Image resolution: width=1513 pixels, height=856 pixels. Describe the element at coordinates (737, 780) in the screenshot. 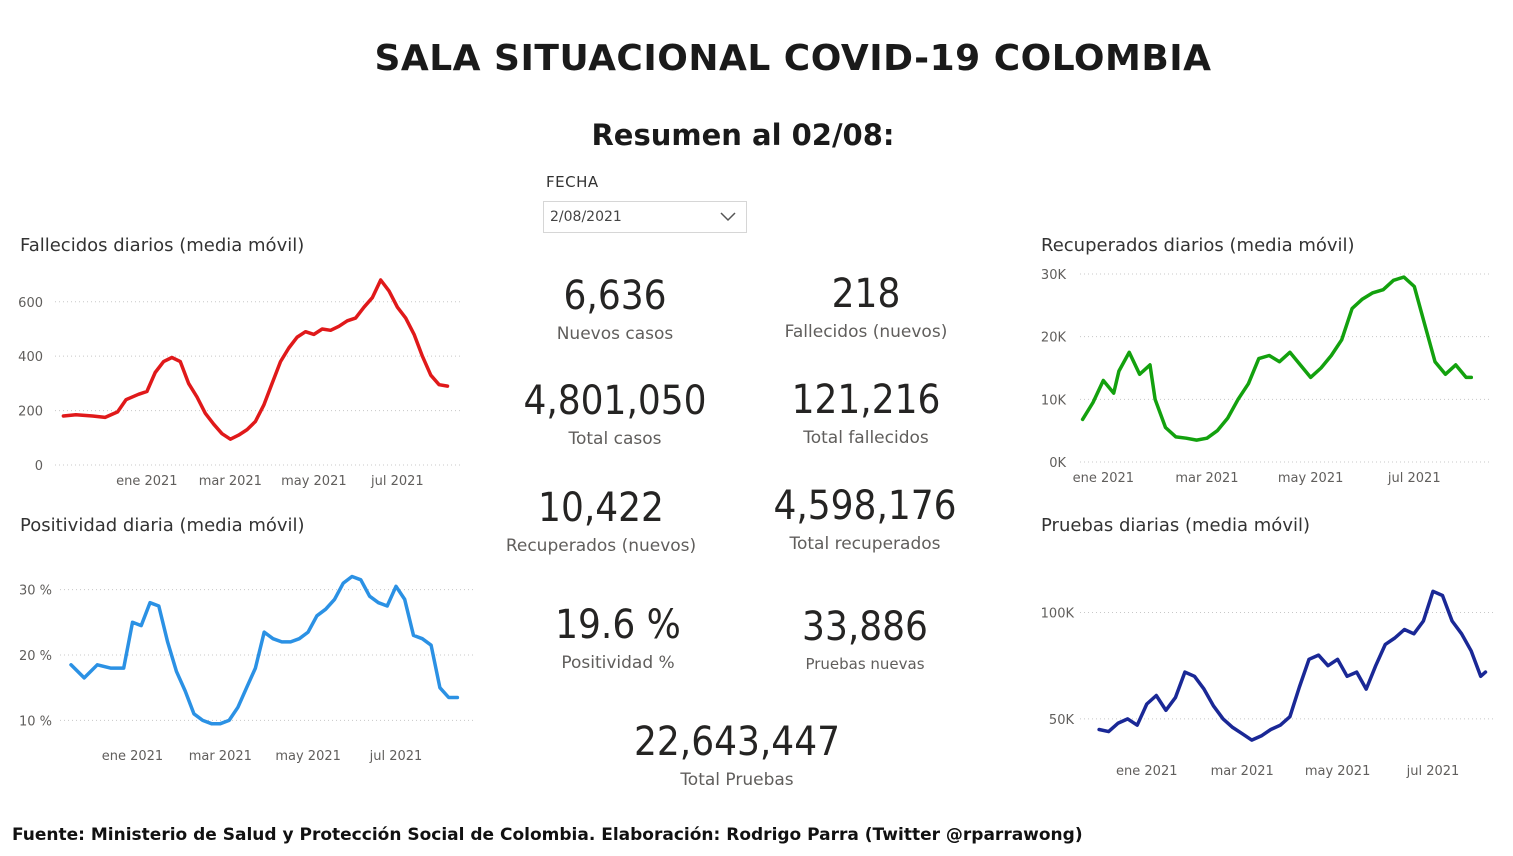

I see `kpi-label: Total Pruebas` at that location.